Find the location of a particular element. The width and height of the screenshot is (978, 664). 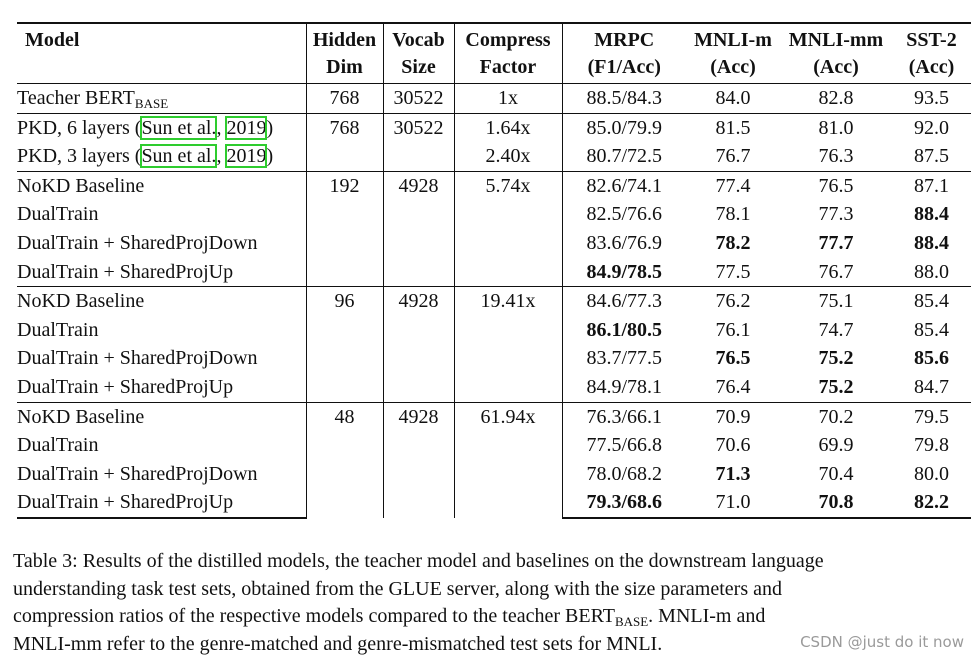

sst-2-value: 93.5 is located at coordinates (931, 98).